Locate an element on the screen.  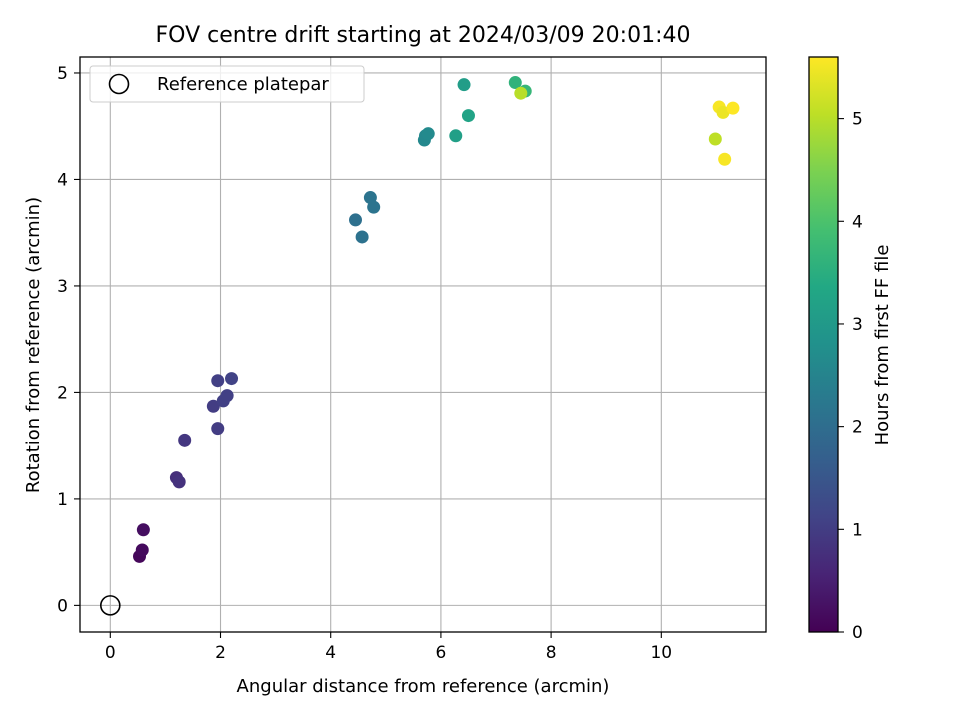
legend-label: Reference platepar is located at coordinates (243, 84).